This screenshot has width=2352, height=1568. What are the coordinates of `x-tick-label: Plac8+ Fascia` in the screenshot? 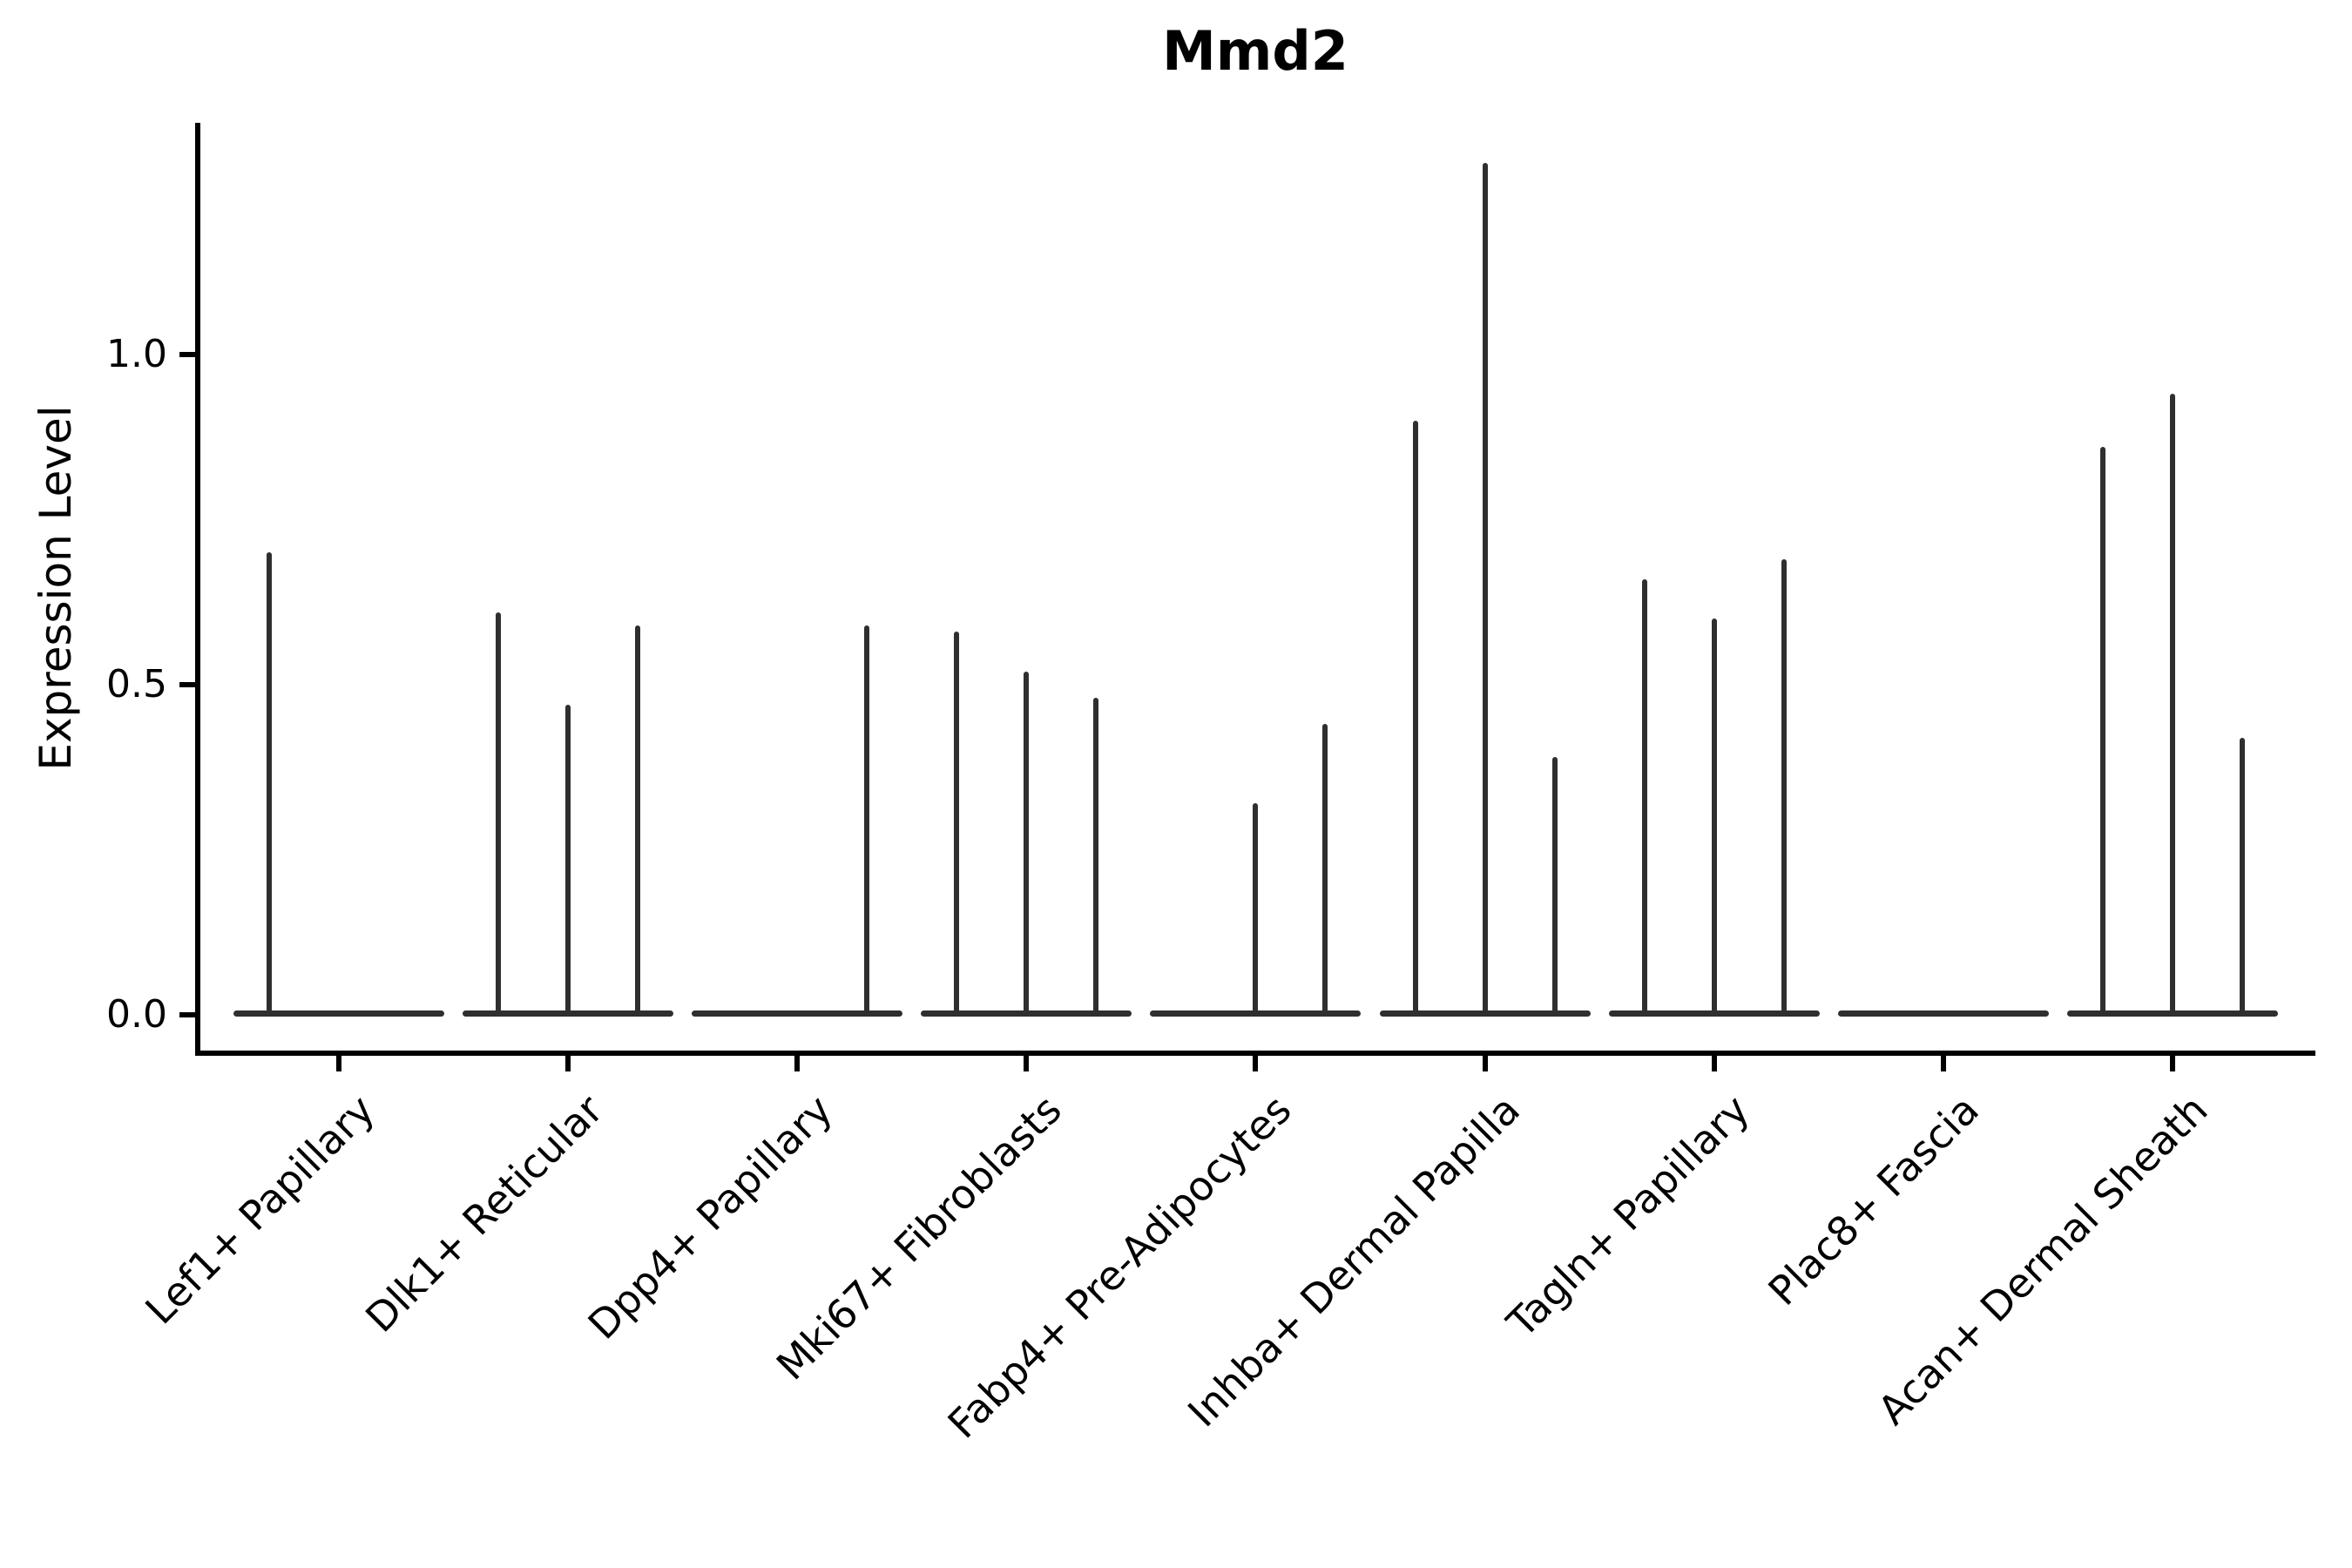 It's located at (1874, 1200).